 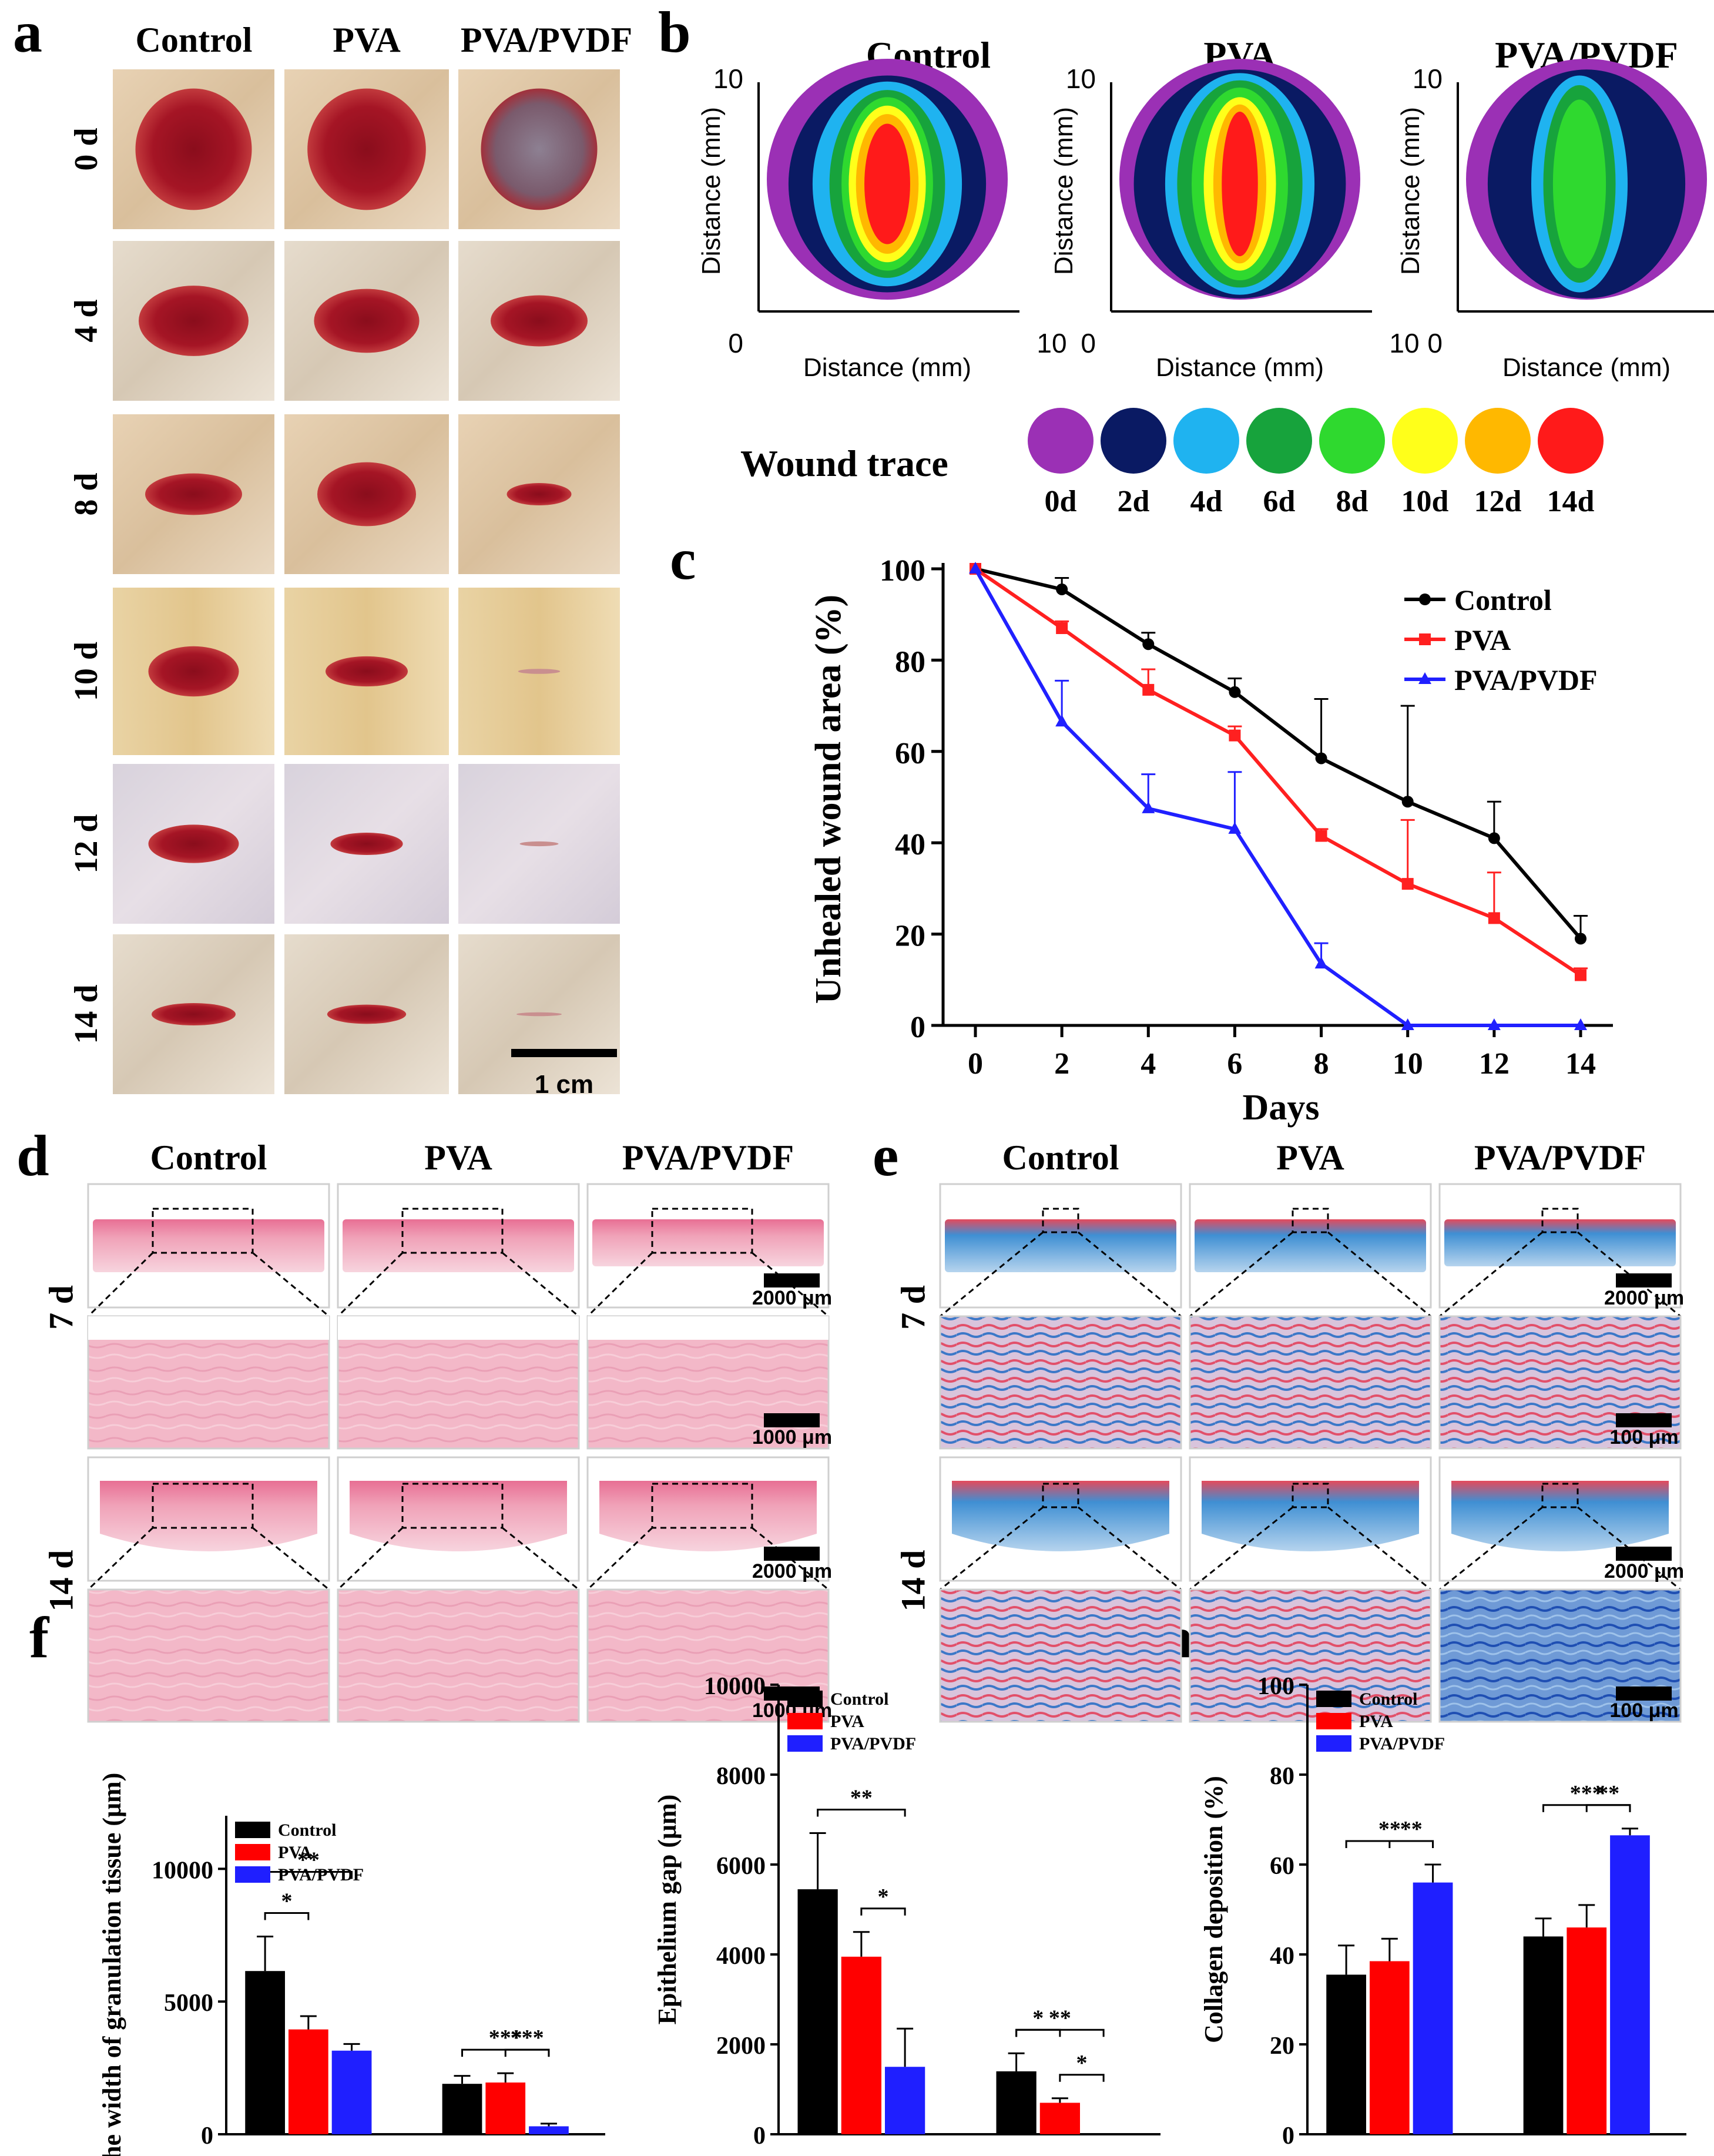 What do you see at coordinates (1644, 1420) in the screenshot?
I see `scale-bar-high` at bounding box center [1644, 1420].